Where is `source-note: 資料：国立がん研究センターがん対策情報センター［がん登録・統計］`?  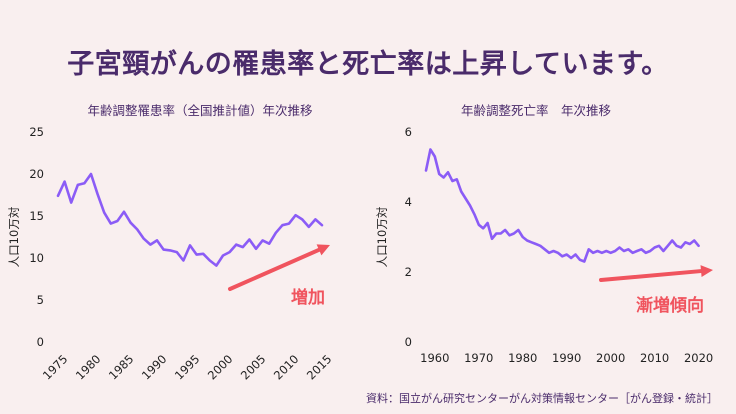 source-note: 資料：国立がん研究センターがん対策情報センター［がん登録・統計］ is located at coordinates (542, 398).